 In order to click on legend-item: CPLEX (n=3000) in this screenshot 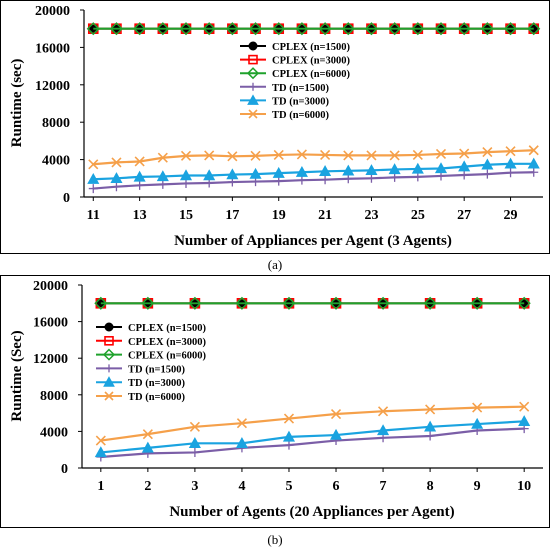, I will do `click(151, 341)`.